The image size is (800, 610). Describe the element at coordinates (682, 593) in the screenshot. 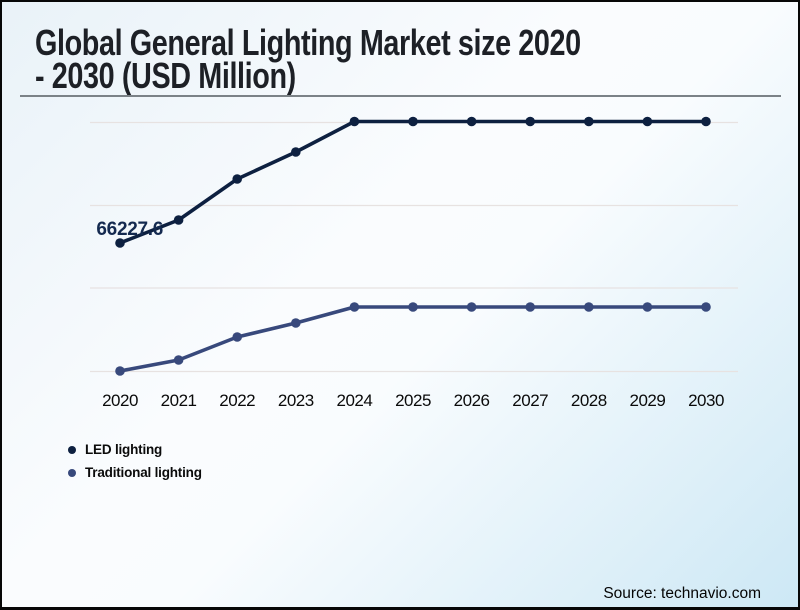

I see `source-attribution: Source: technavio.com` at that location.